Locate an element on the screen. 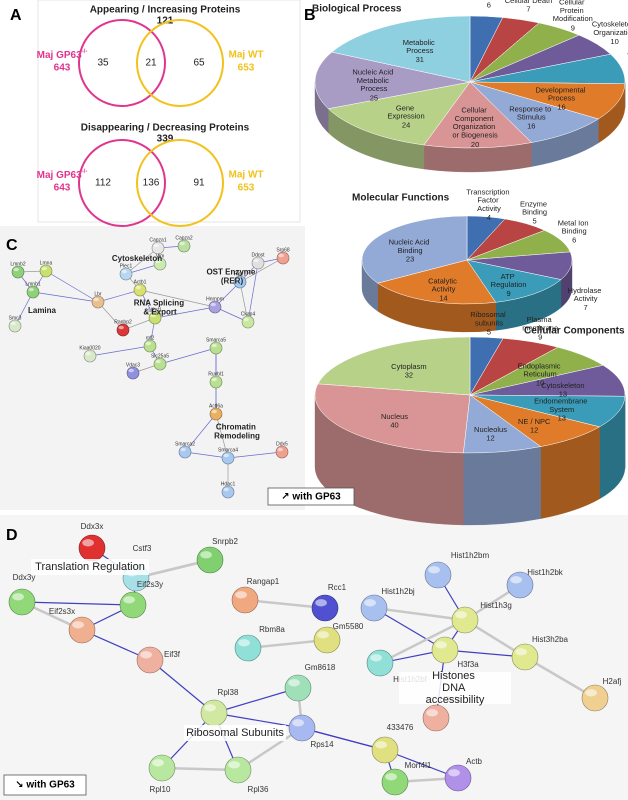 This screenshot has width=628, height=800. slice-label: Endoplasmic Reticulum is located at coordinates (540, 369).